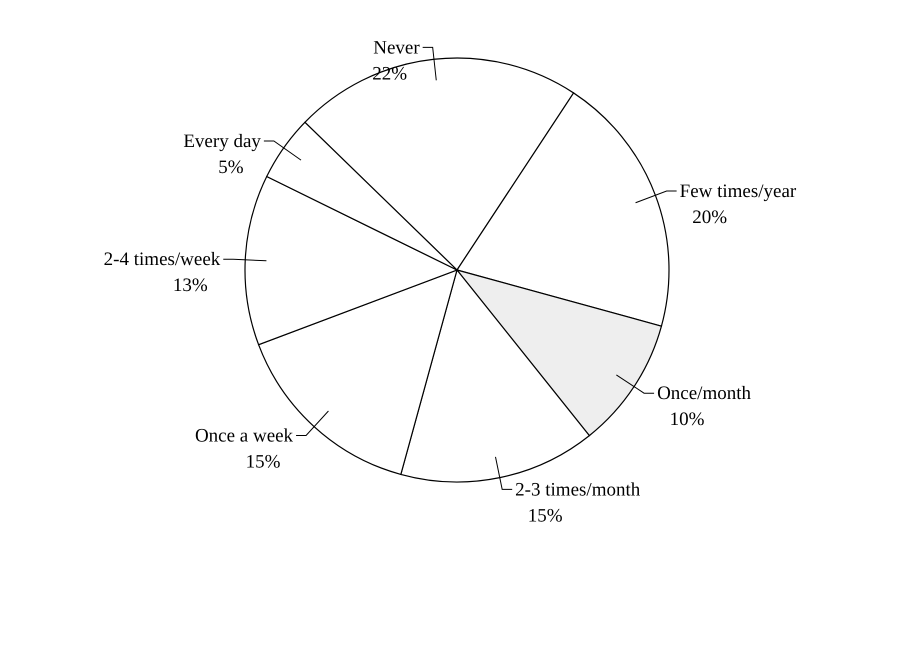  Describe the element at coordinates (710, 217) in the screenshot. I see `data-label: 20%` at that location.